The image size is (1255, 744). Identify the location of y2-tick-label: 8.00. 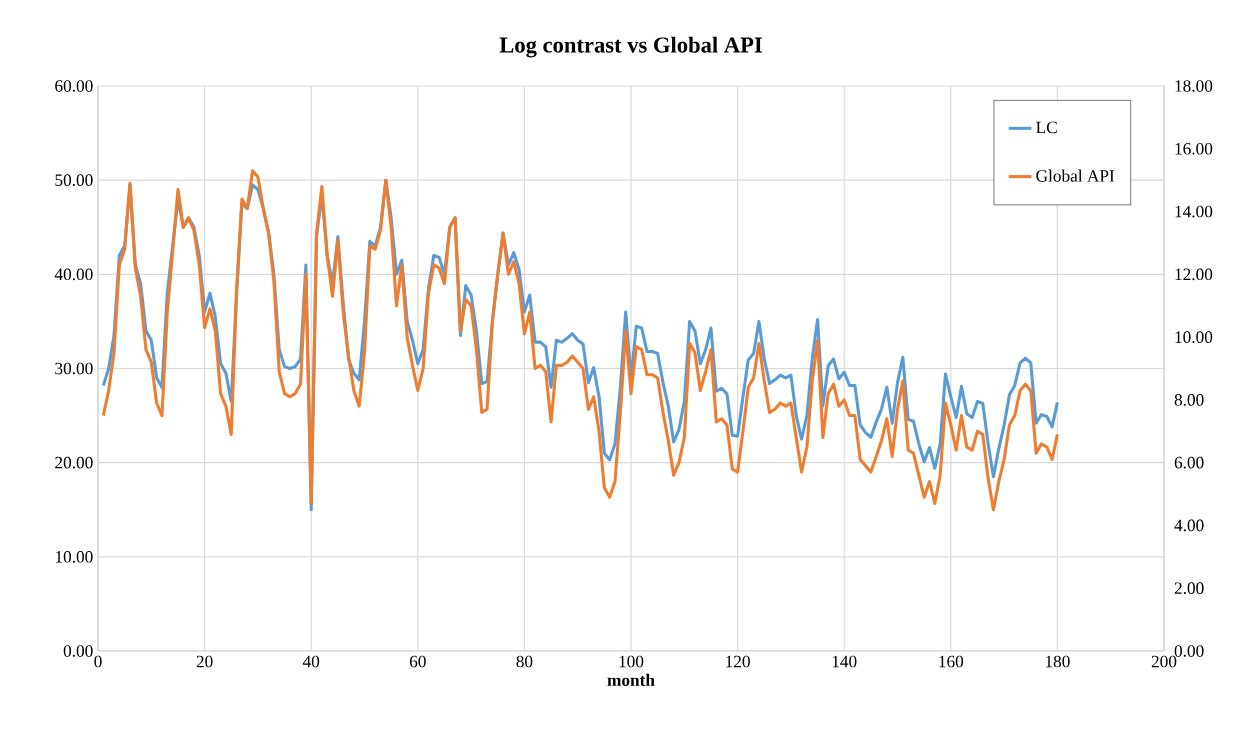
(1189, 400).